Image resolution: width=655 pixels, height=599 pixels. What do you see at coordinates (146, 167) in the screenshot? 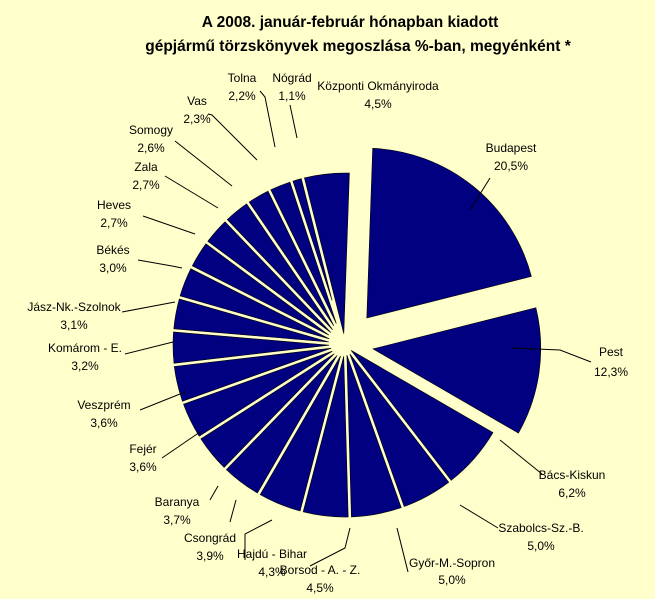
I see `slice-name-label: Zala` at bounding box center [146, 167].